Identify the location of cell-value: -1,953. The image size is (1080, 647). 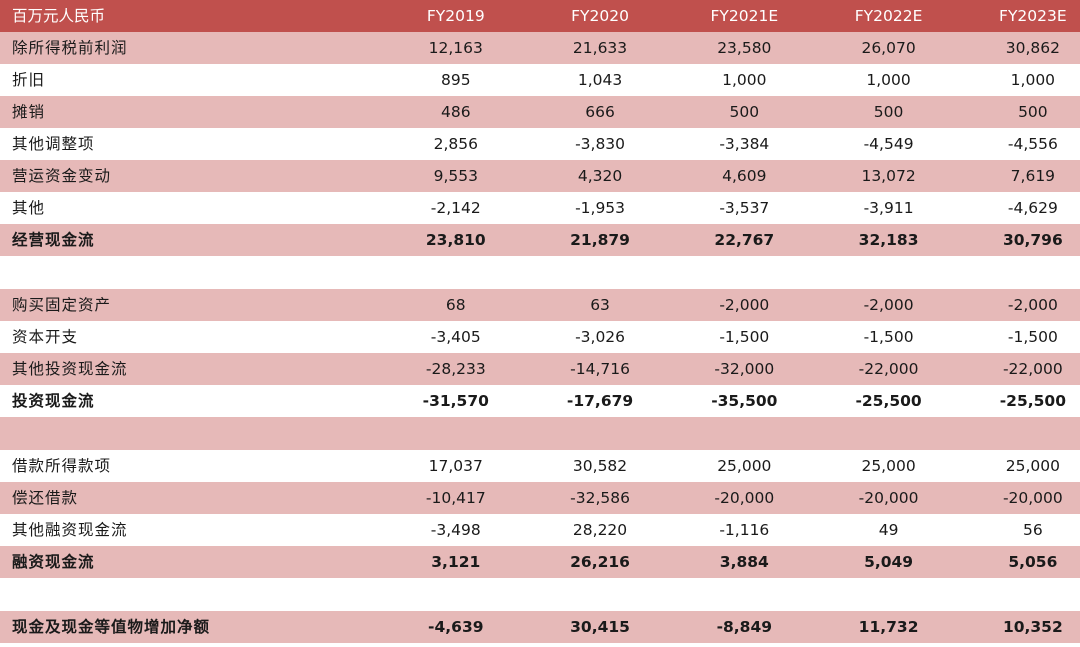
(575, 208).